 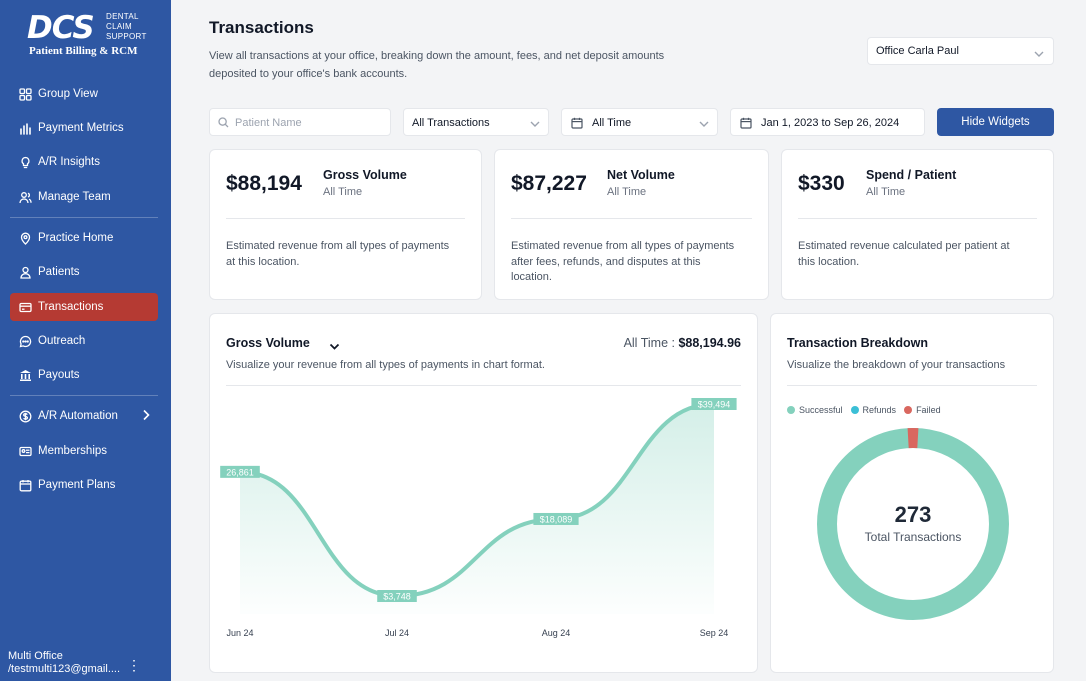 I want to click on svg-text: 26,861, so click(x=240, y=472).